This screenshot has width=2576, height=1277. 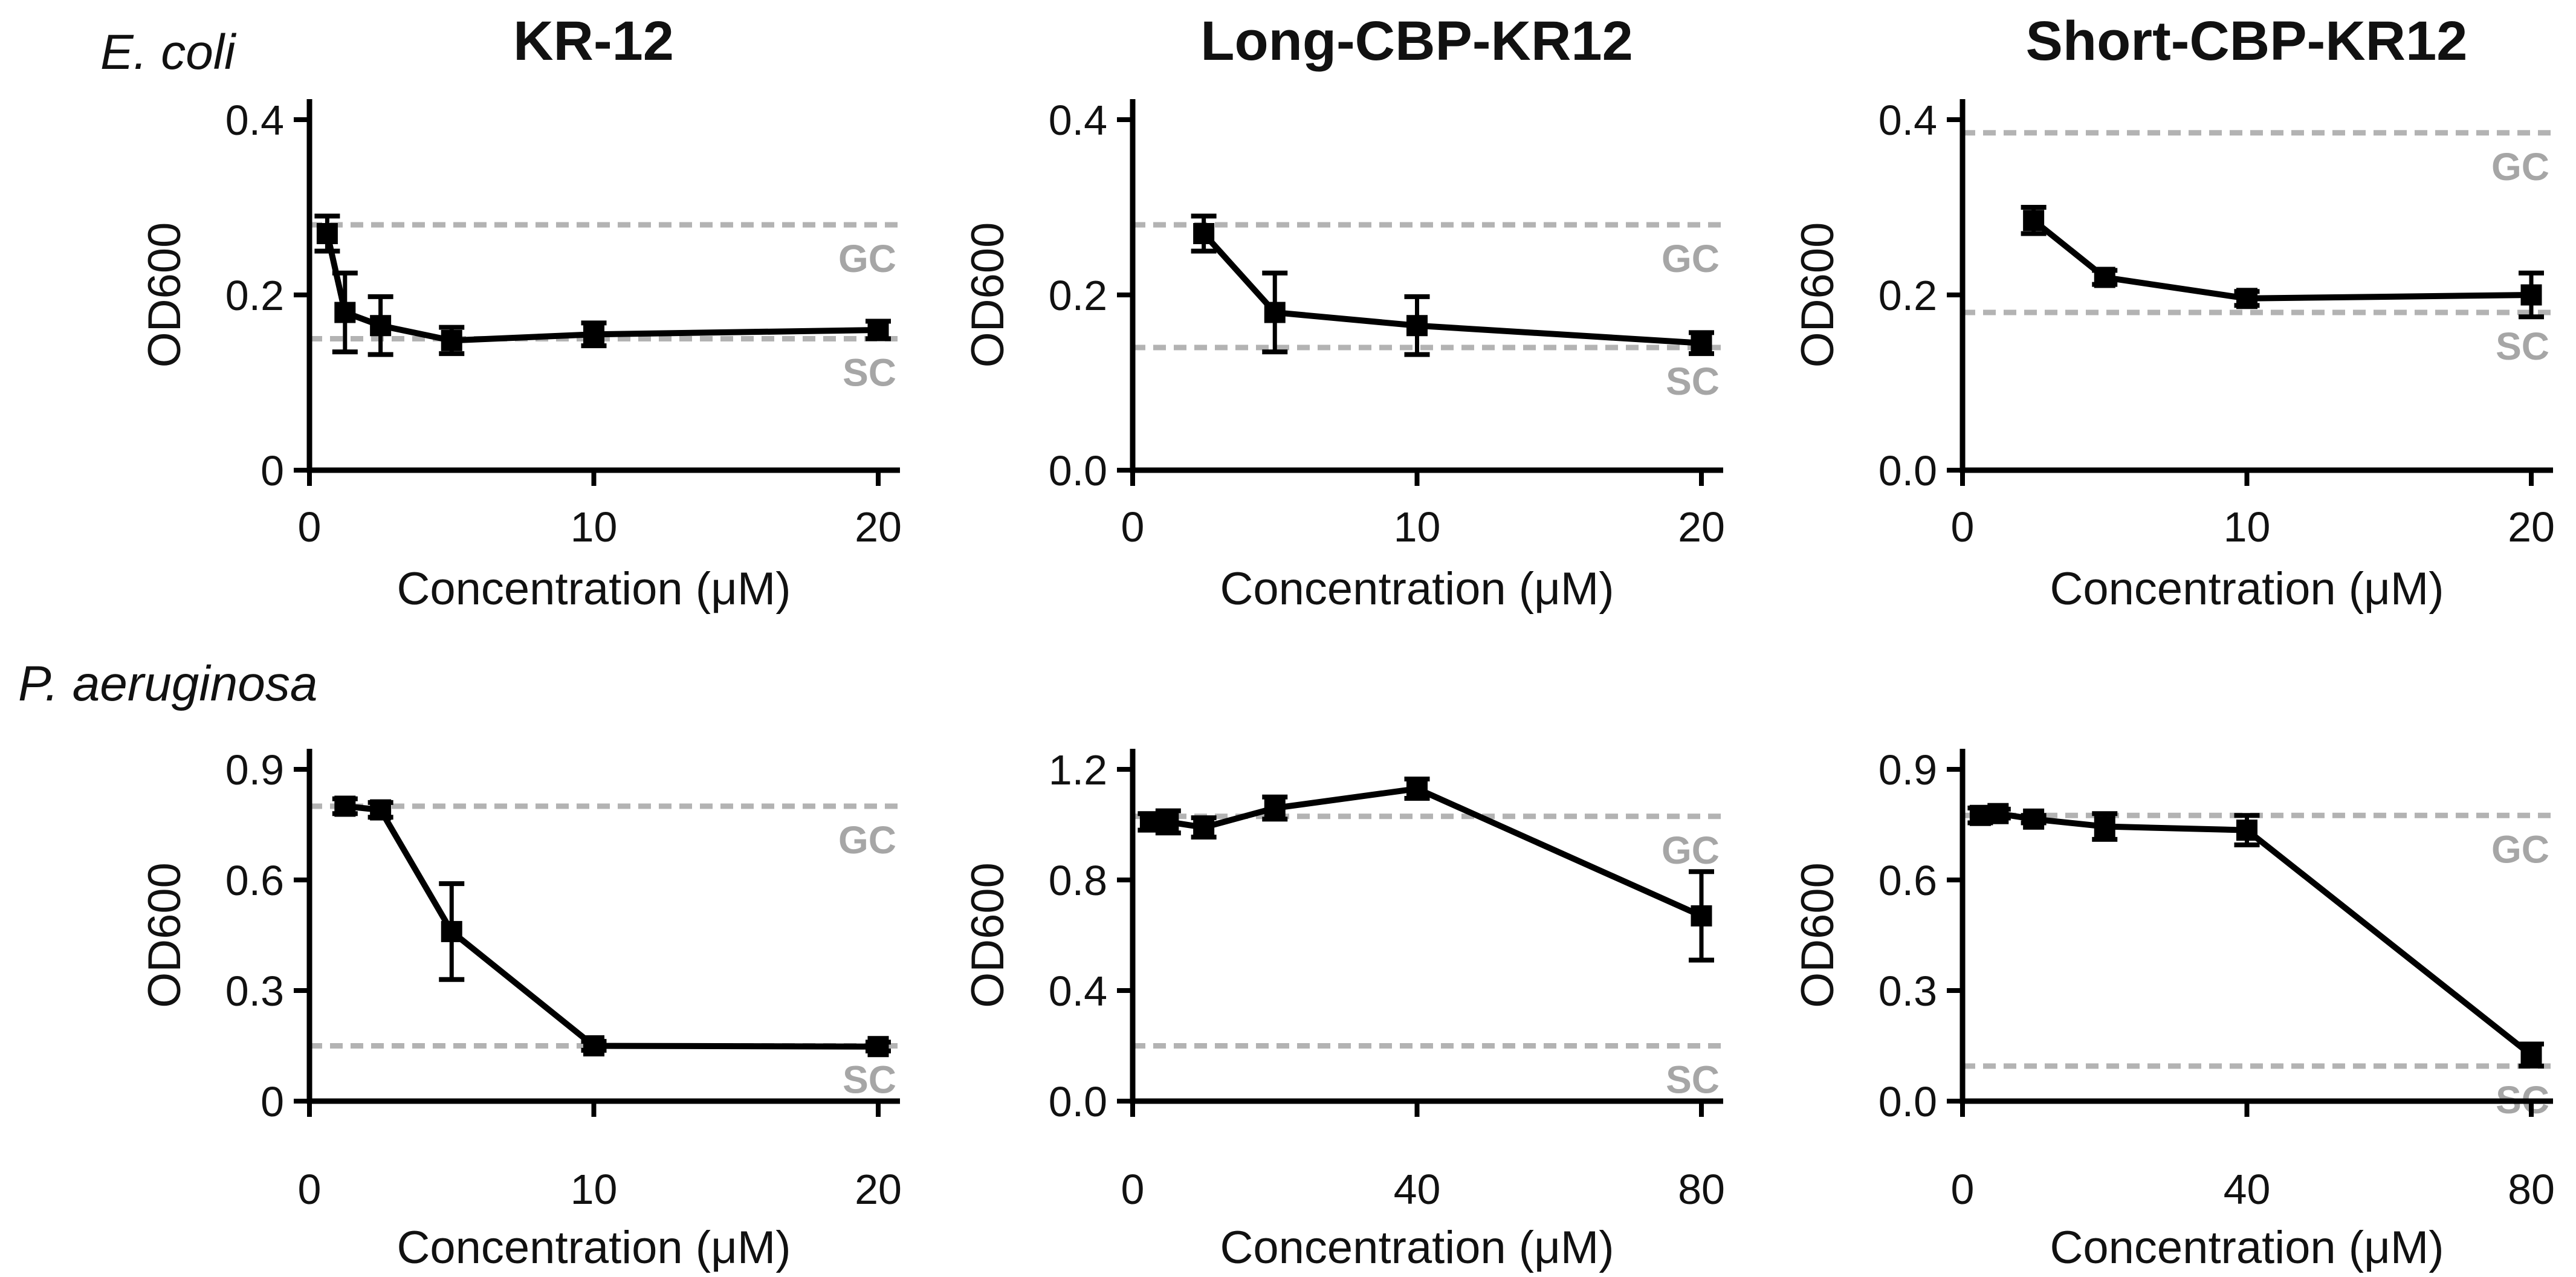 What do you see at coordinates (254, 770) in the screenshot?
I see `y-tick-label: 0.9` at bounding box center [254, 770].